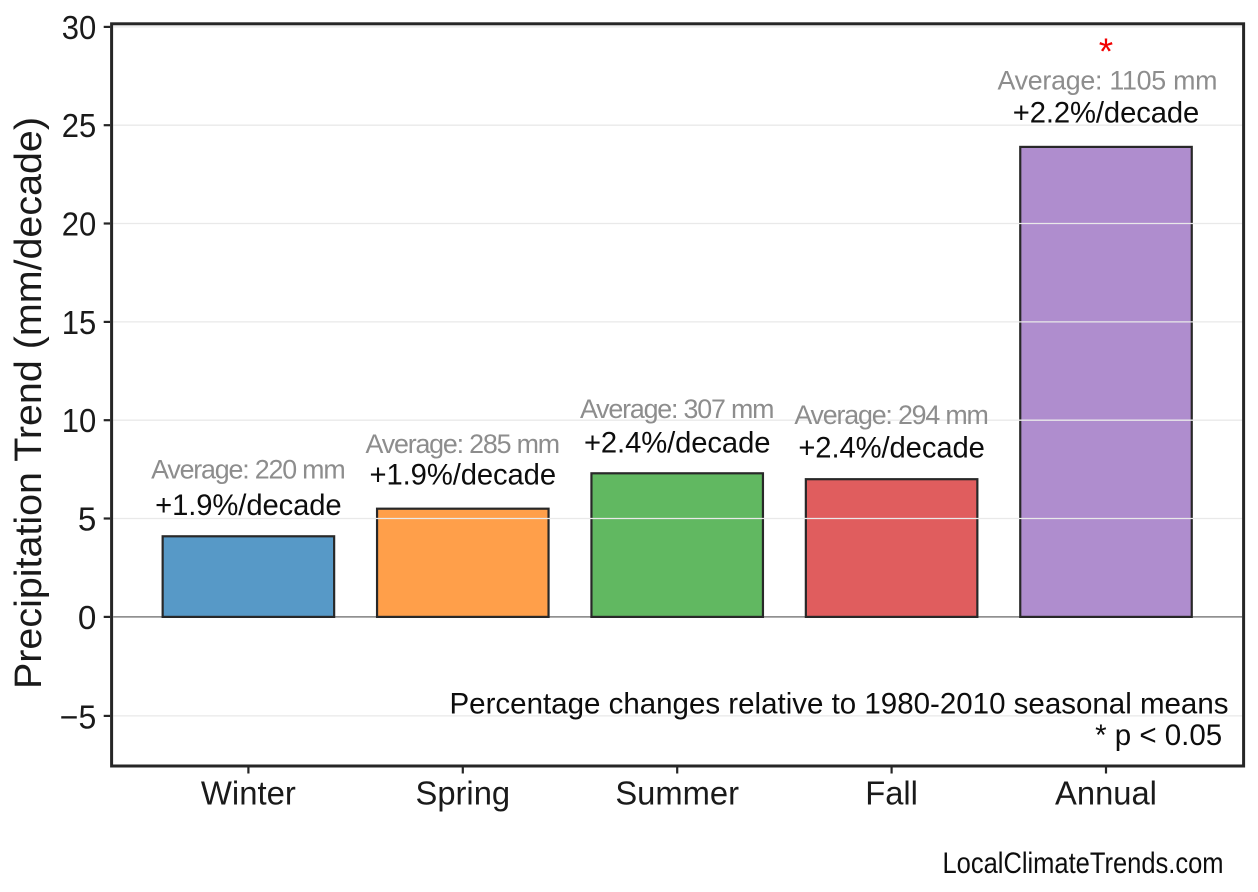  What do you see at coordinates (87, 618) in the screenshot?
I see `svg-text: 0` at bounding box center [87, 618].